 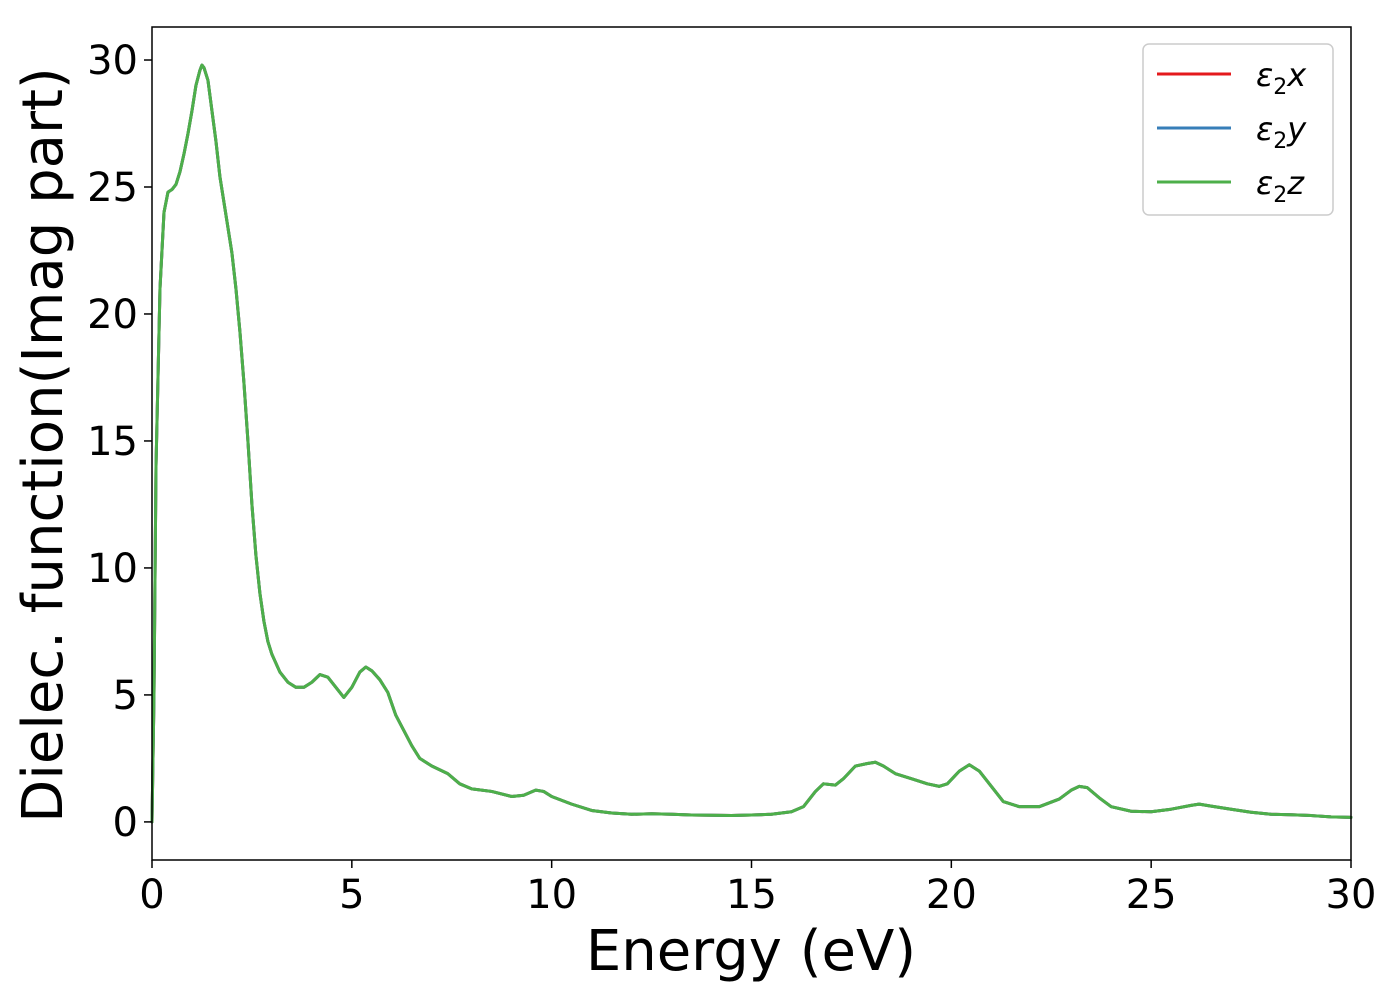 I want to click on legend-label-1: ε2x, so click(x=1281, y=78).